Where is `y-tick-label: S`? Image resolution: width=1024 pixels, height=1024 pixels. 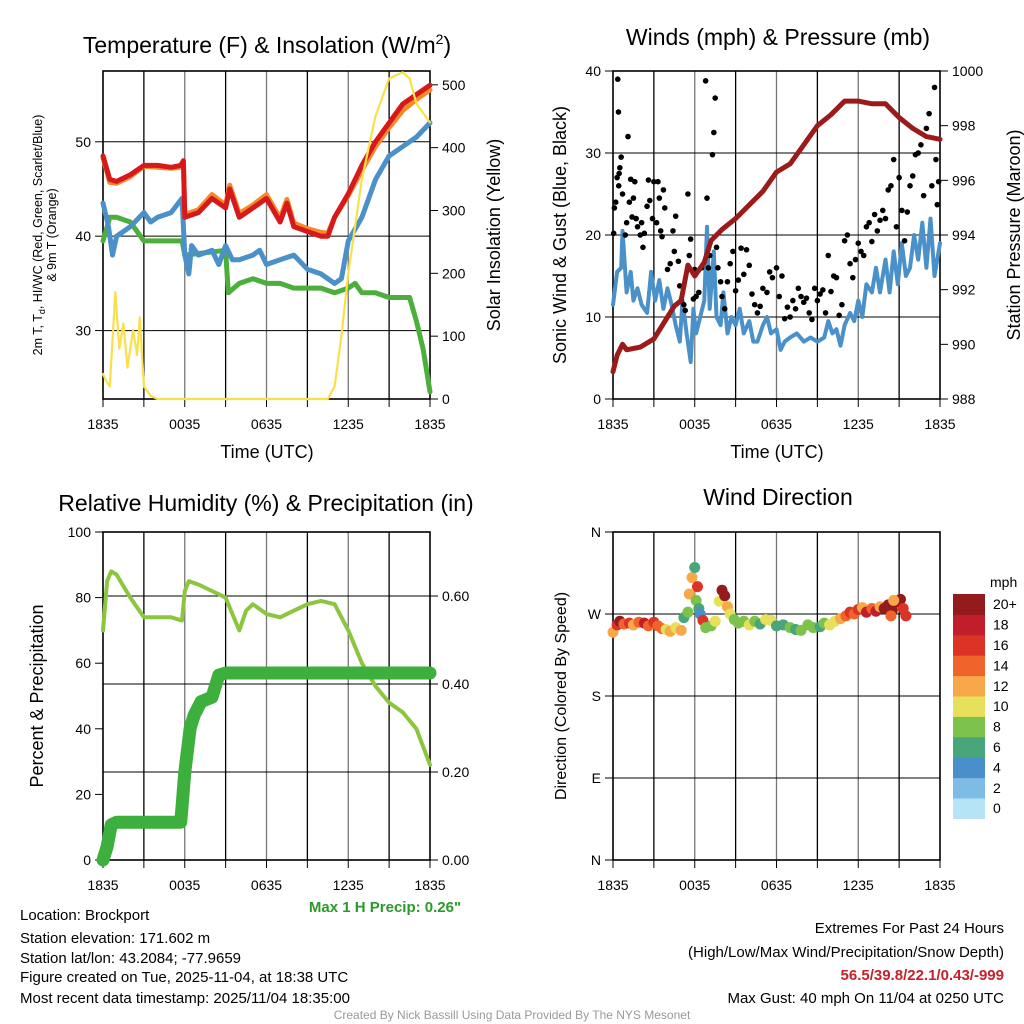
y-tick-label: S is located at coordinates (596, 696).